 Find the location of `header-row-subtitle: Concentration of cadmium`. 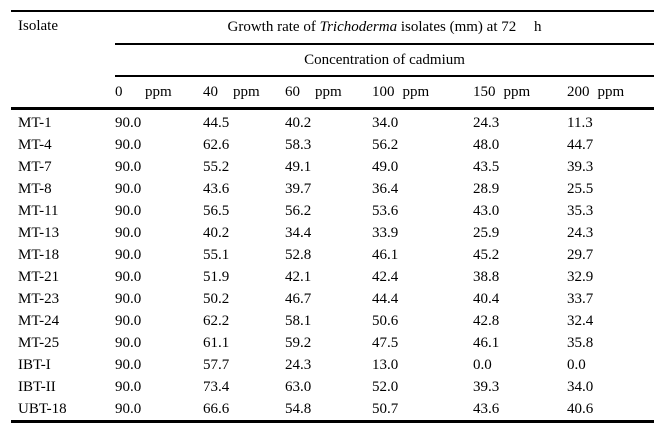

header-row-subtitle: Concentration of cadmium is located at coordinates (333, 60).